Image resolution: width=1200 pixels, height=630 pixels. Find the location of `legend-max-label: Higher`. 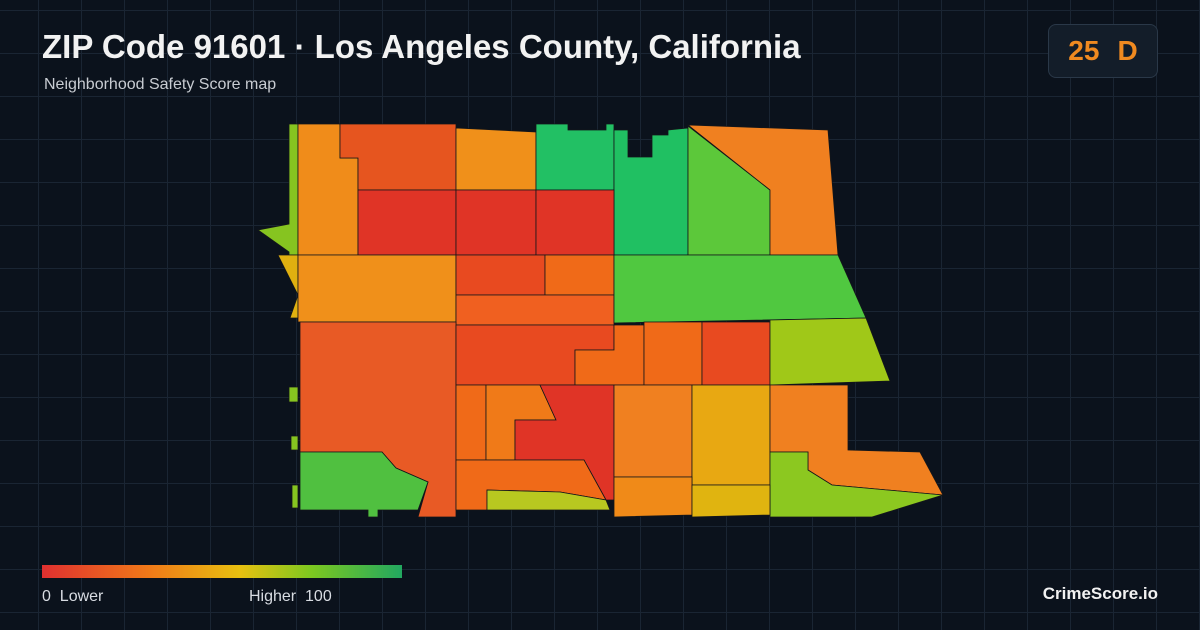

legend-max-label: Higher is located at coordinates (273, 596).